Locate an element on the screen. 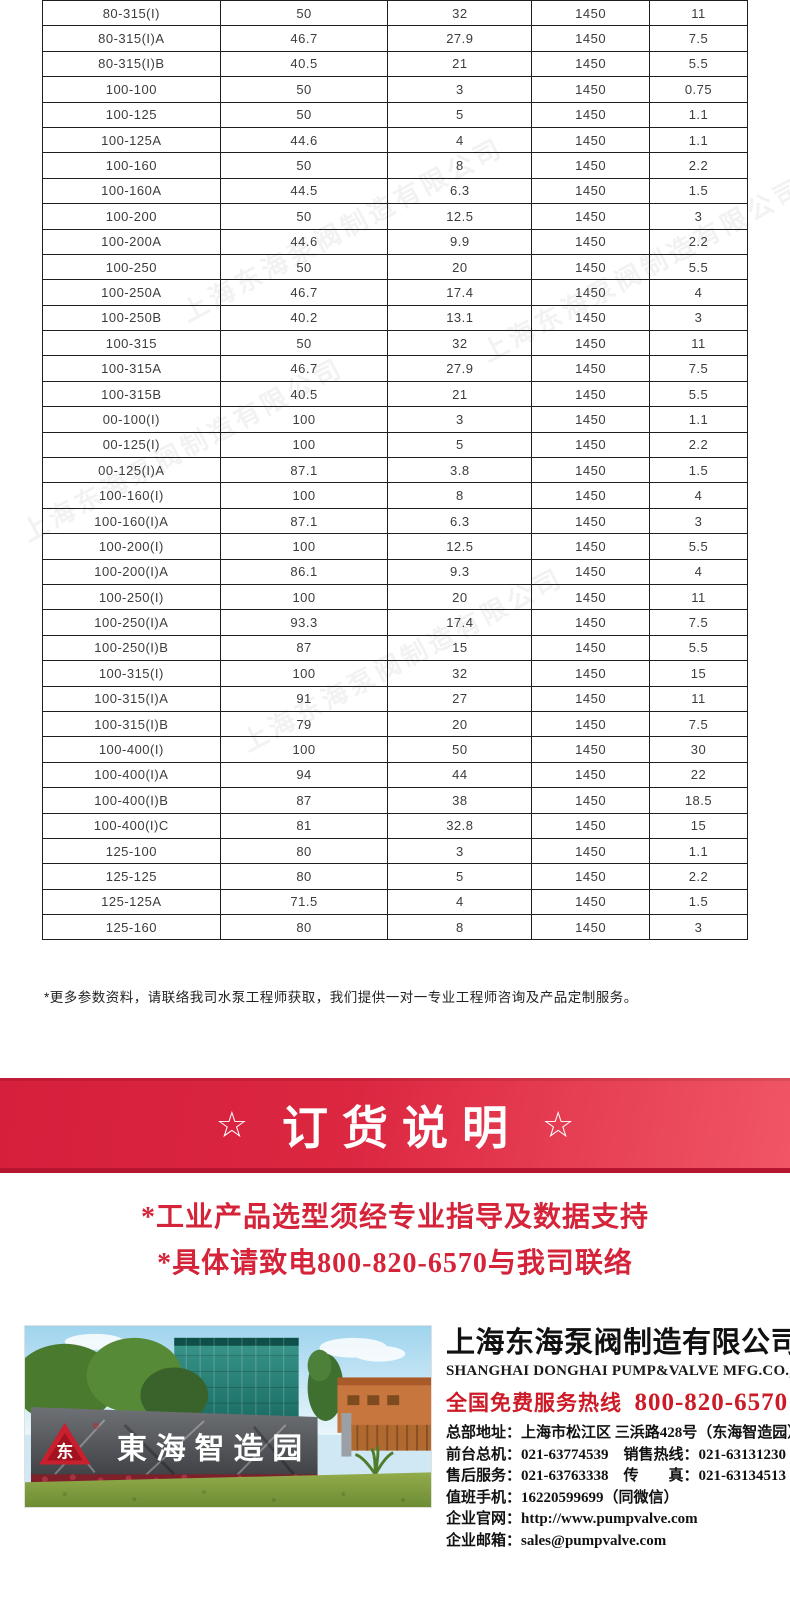 This screenshot has width=790, height=1601. table-cell: 71.5 is located at coordinates (304, 902).